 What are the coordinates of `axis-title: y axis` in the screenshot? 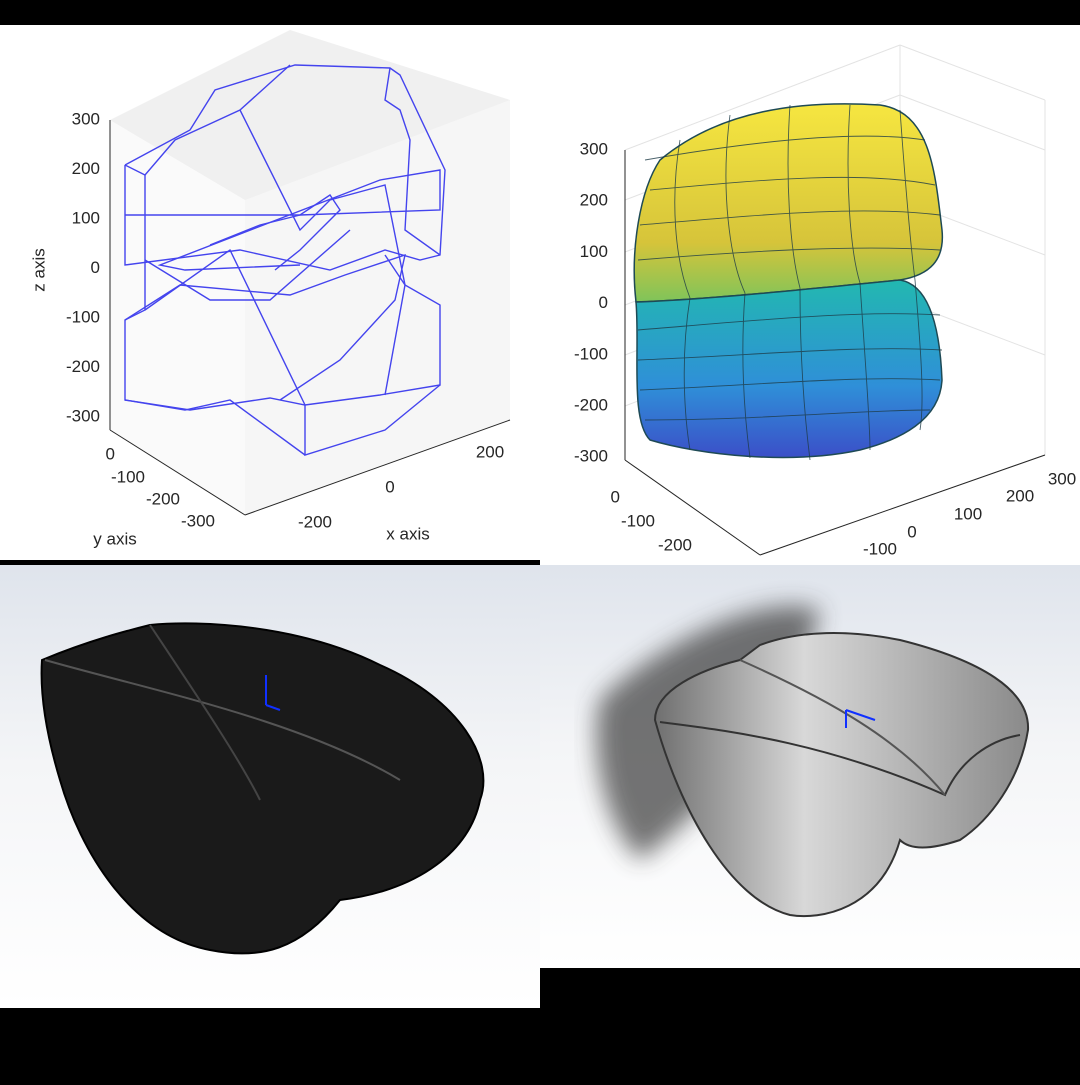 It's located at (114, 538).